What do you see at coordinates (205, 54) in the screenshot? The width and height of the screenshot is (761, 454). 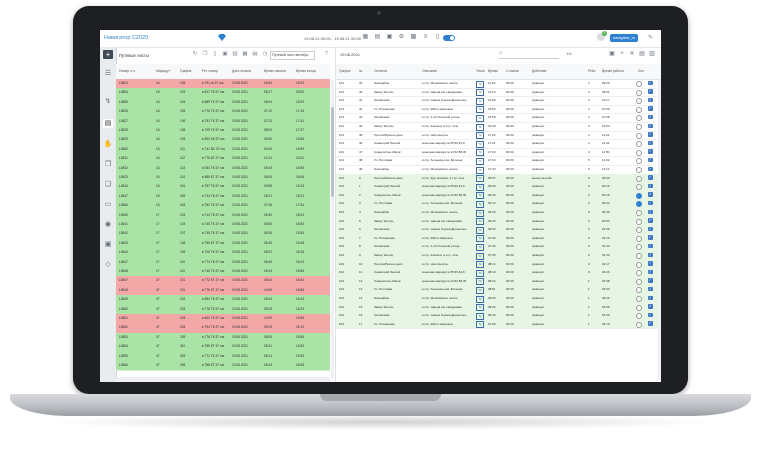 I see `copy-tool-icon: ❐` at bounding box center [205, 54].